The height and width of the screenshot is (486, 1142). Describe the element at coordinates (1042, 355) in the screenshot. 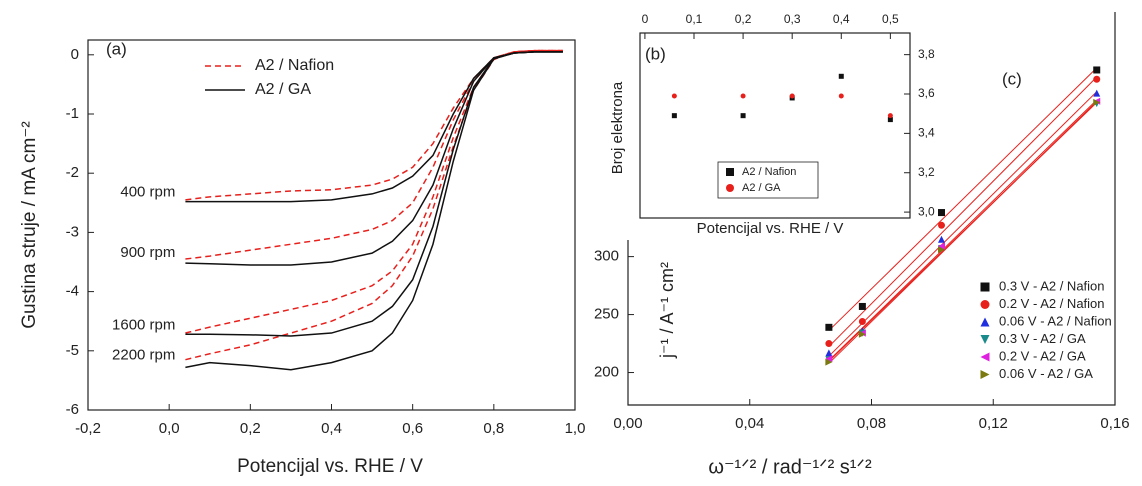

I see `legend-label: 0.2 V - A2 / GA` at that location.